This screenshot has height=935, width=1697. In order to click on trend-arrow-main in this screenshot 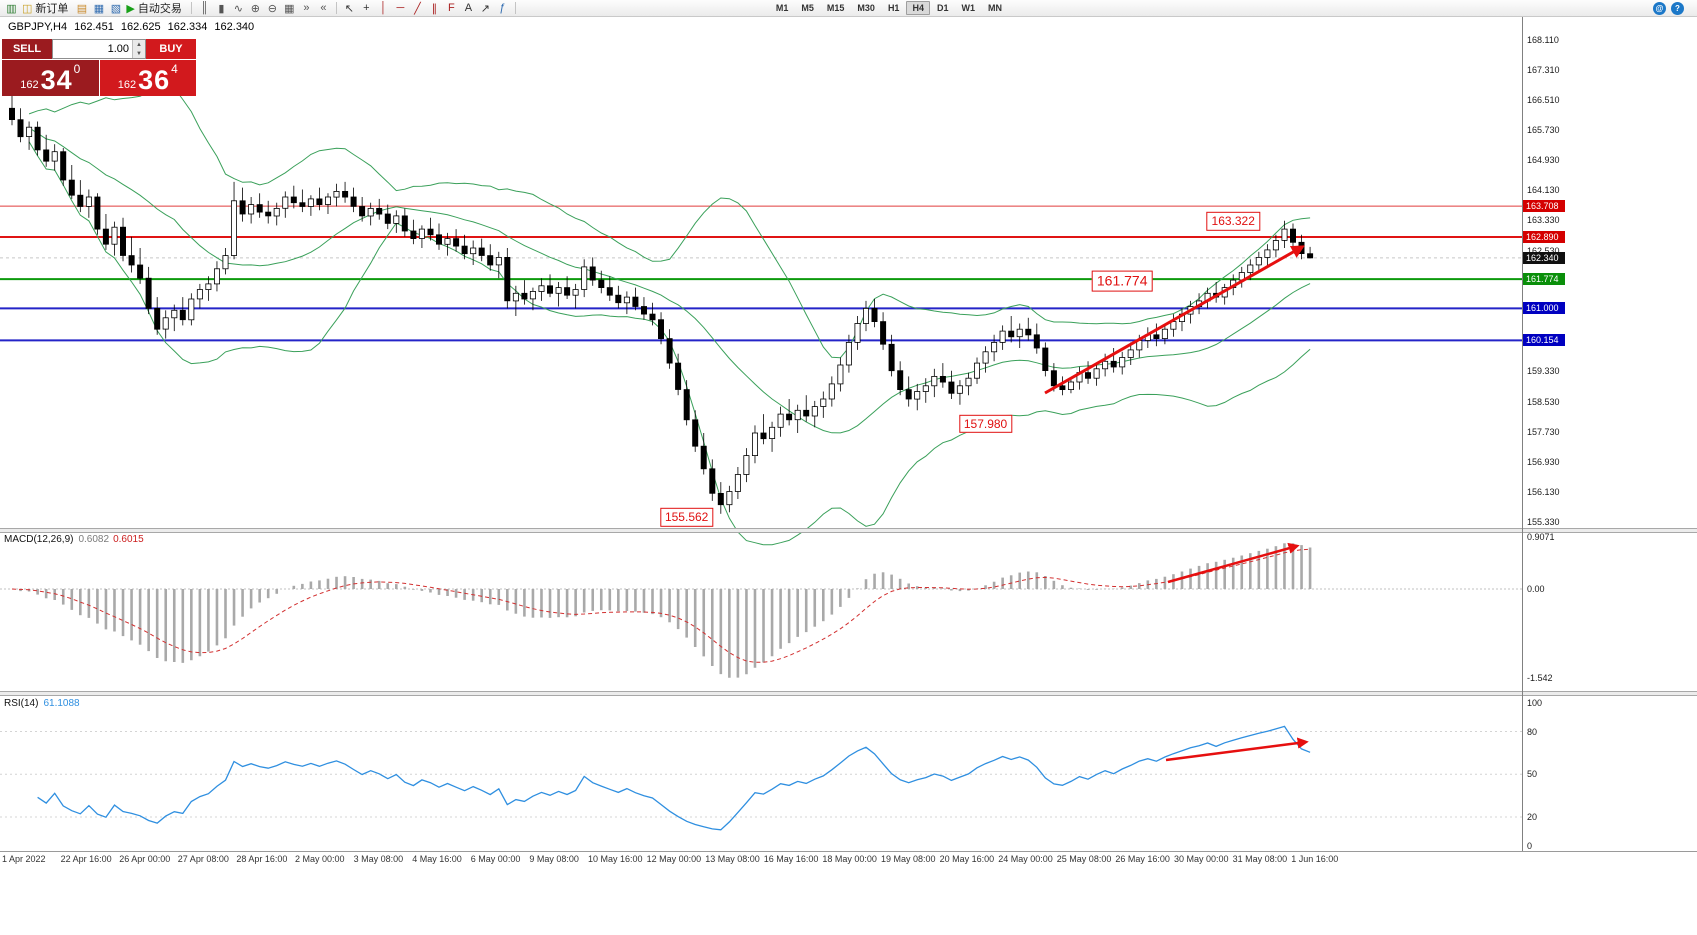, I will do `click(1174, 320)`.